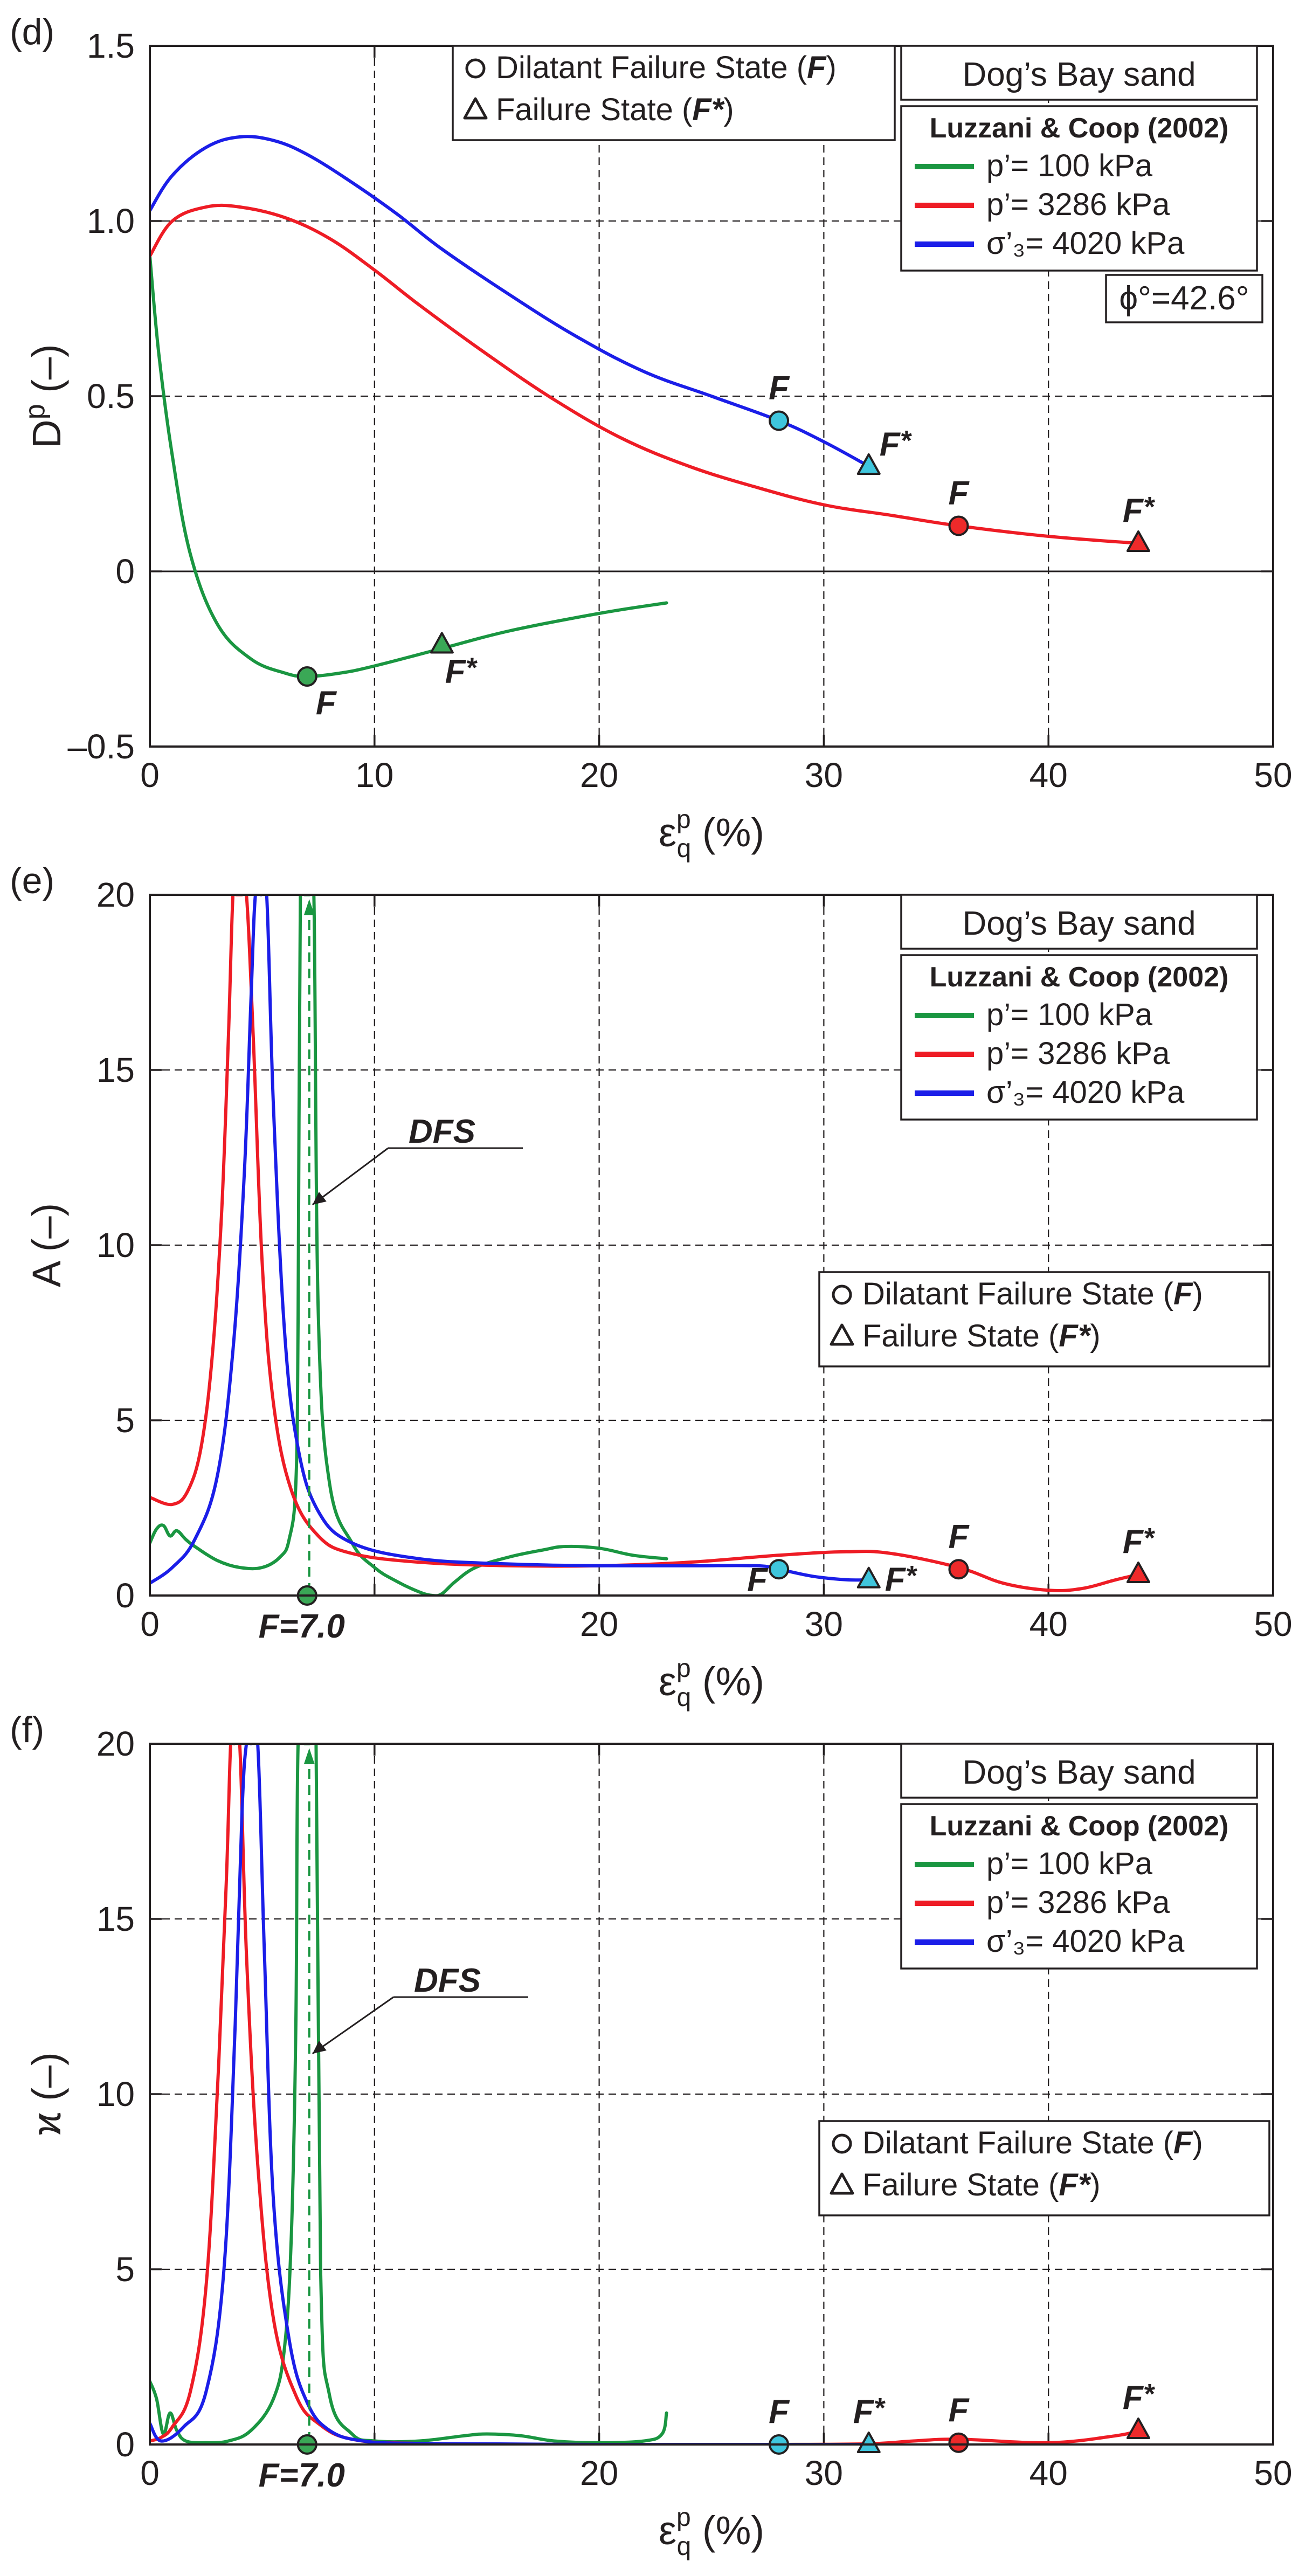  What do you see at coordinates (684, 848) in the screenshot?
I see `x-axis-sub: q` at bounding box center [684, 848].